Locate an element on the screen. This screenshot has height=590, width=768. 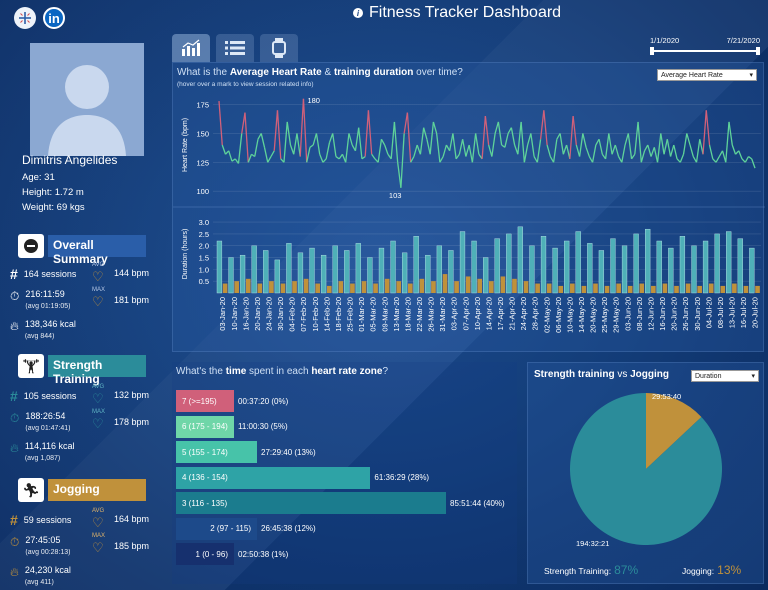
hr-tick-label: 125 is located at coordinates (202, 162).